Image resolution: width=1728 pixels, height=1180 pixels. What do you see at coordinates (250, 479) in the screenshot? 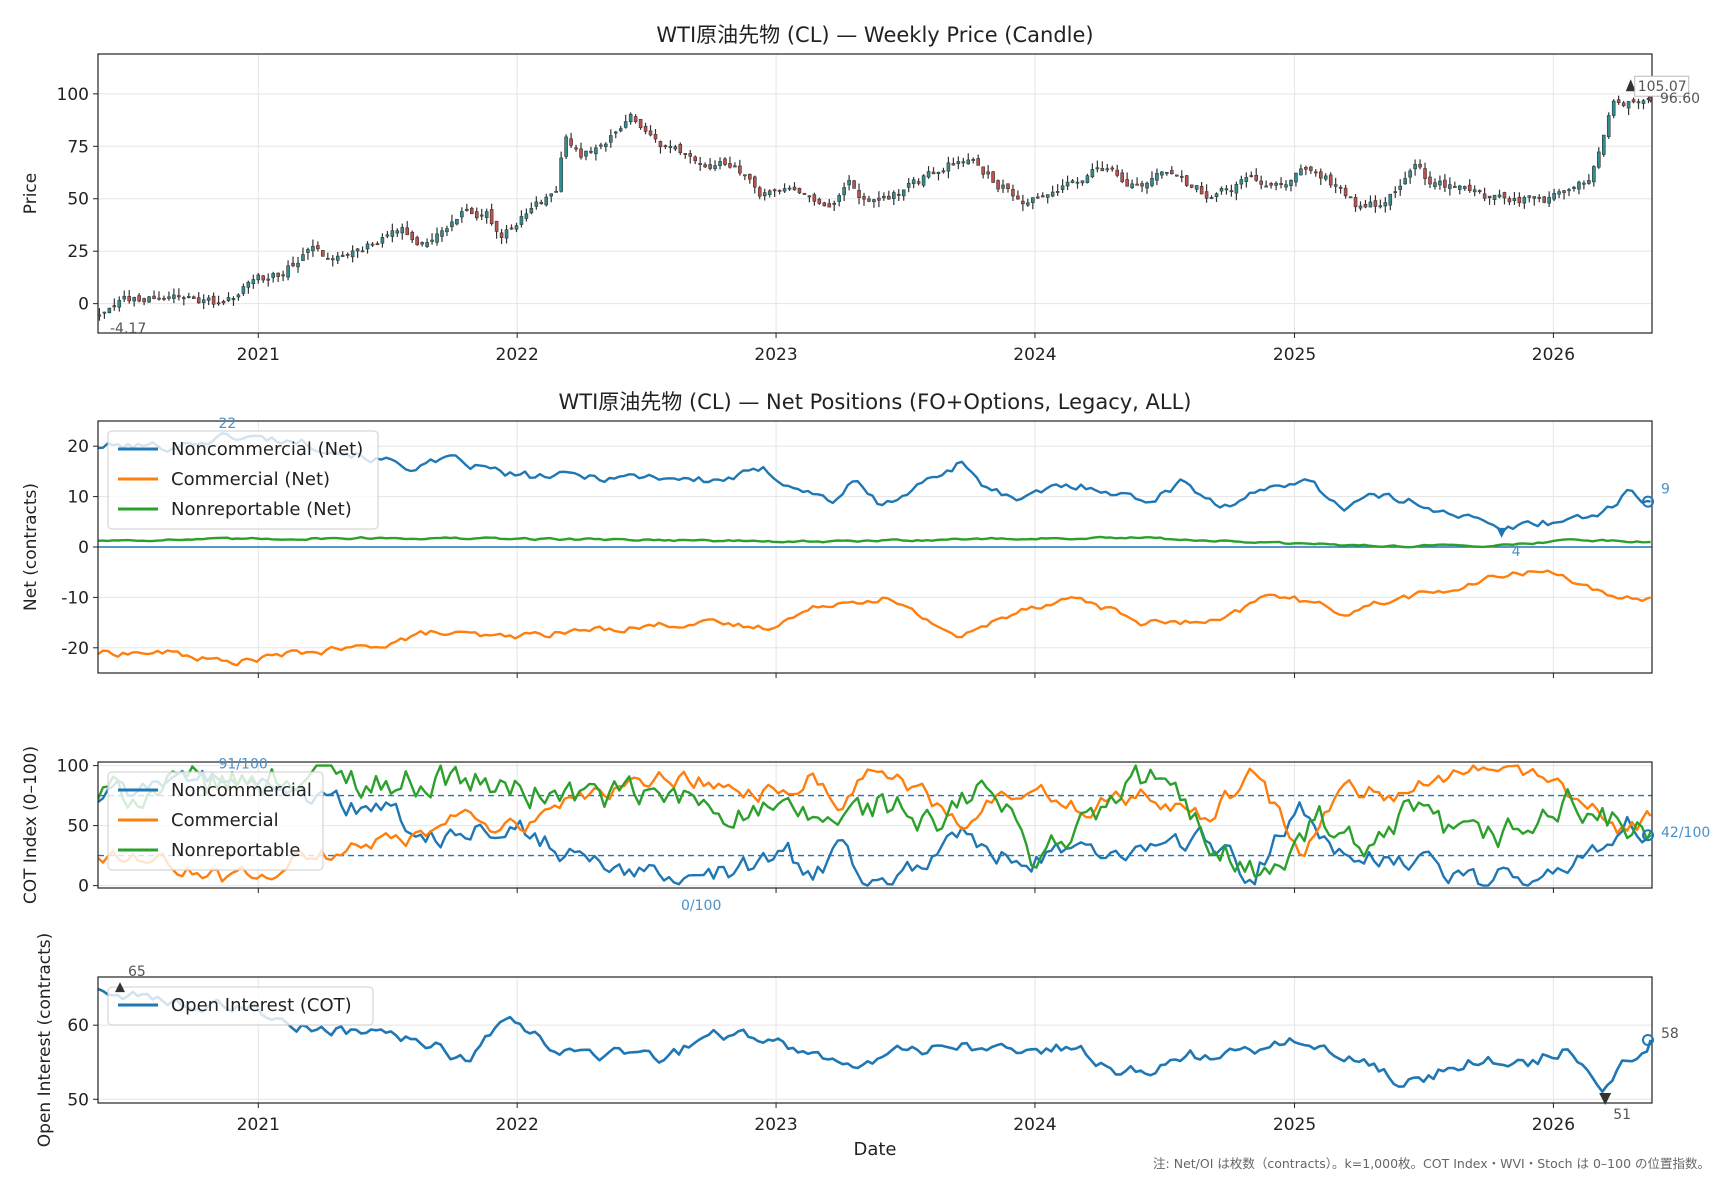
I see `legend-label: Commercial (Net)` at bounding box center [250, 479].